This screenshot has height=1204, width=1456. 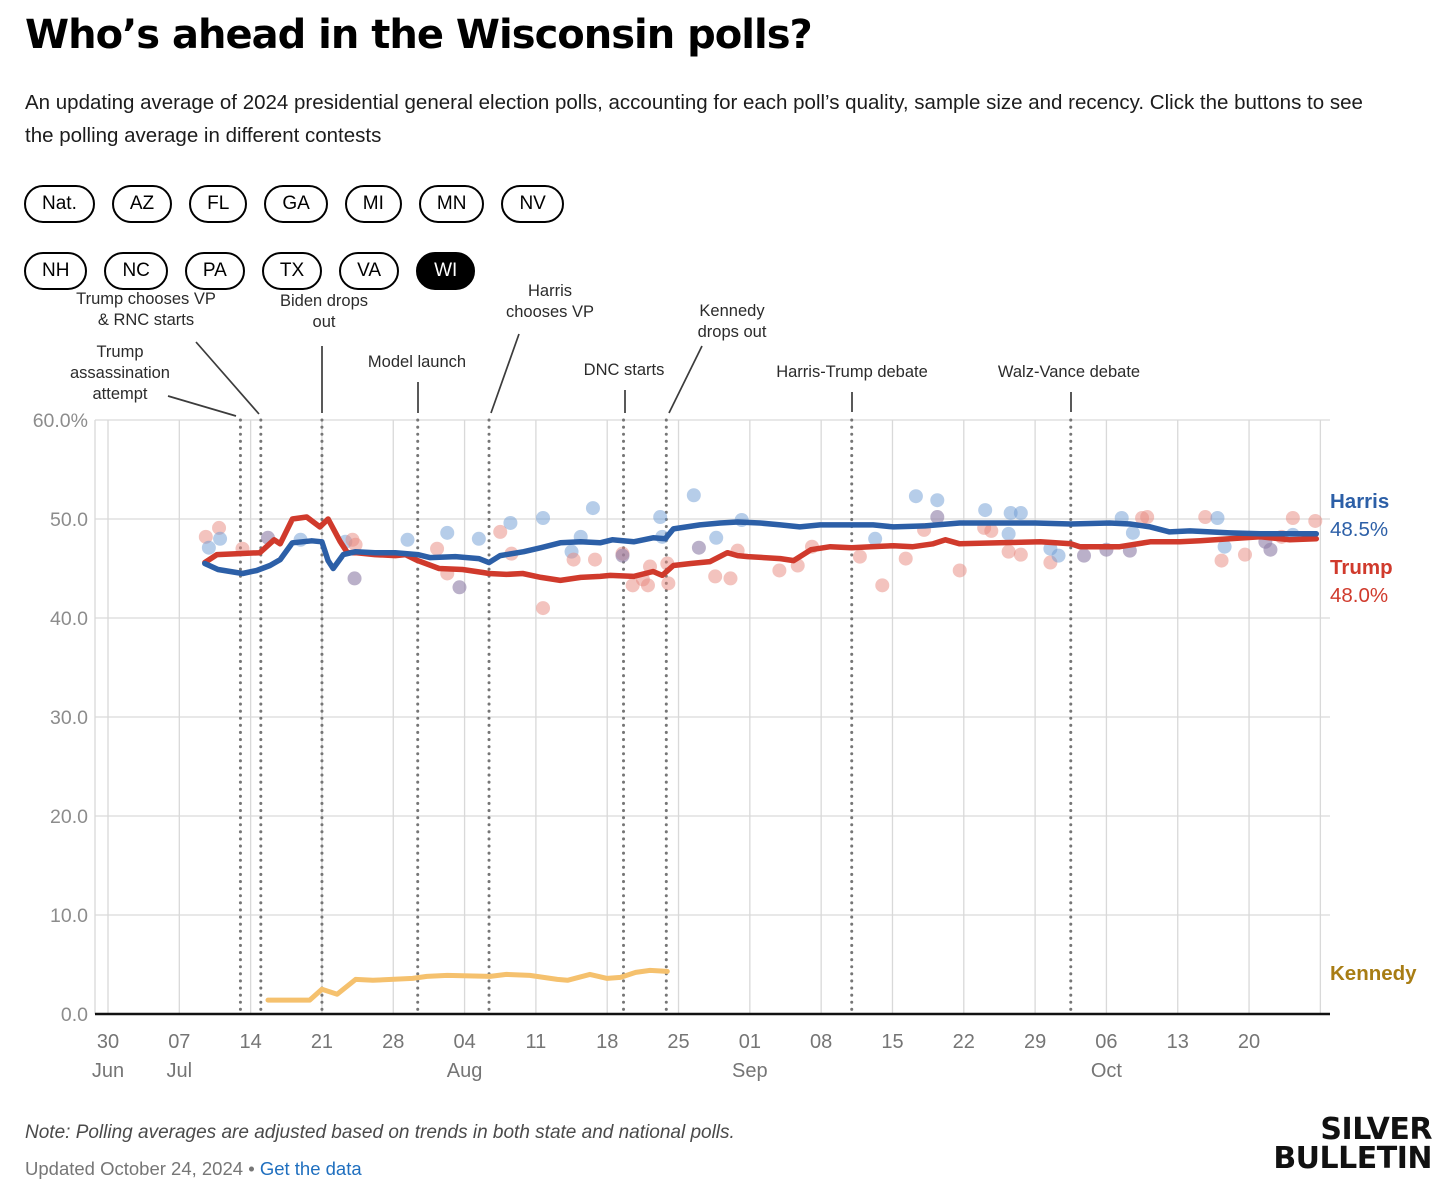 I want to click on event-annotation: DNC starts, so click(x=624, y=370).